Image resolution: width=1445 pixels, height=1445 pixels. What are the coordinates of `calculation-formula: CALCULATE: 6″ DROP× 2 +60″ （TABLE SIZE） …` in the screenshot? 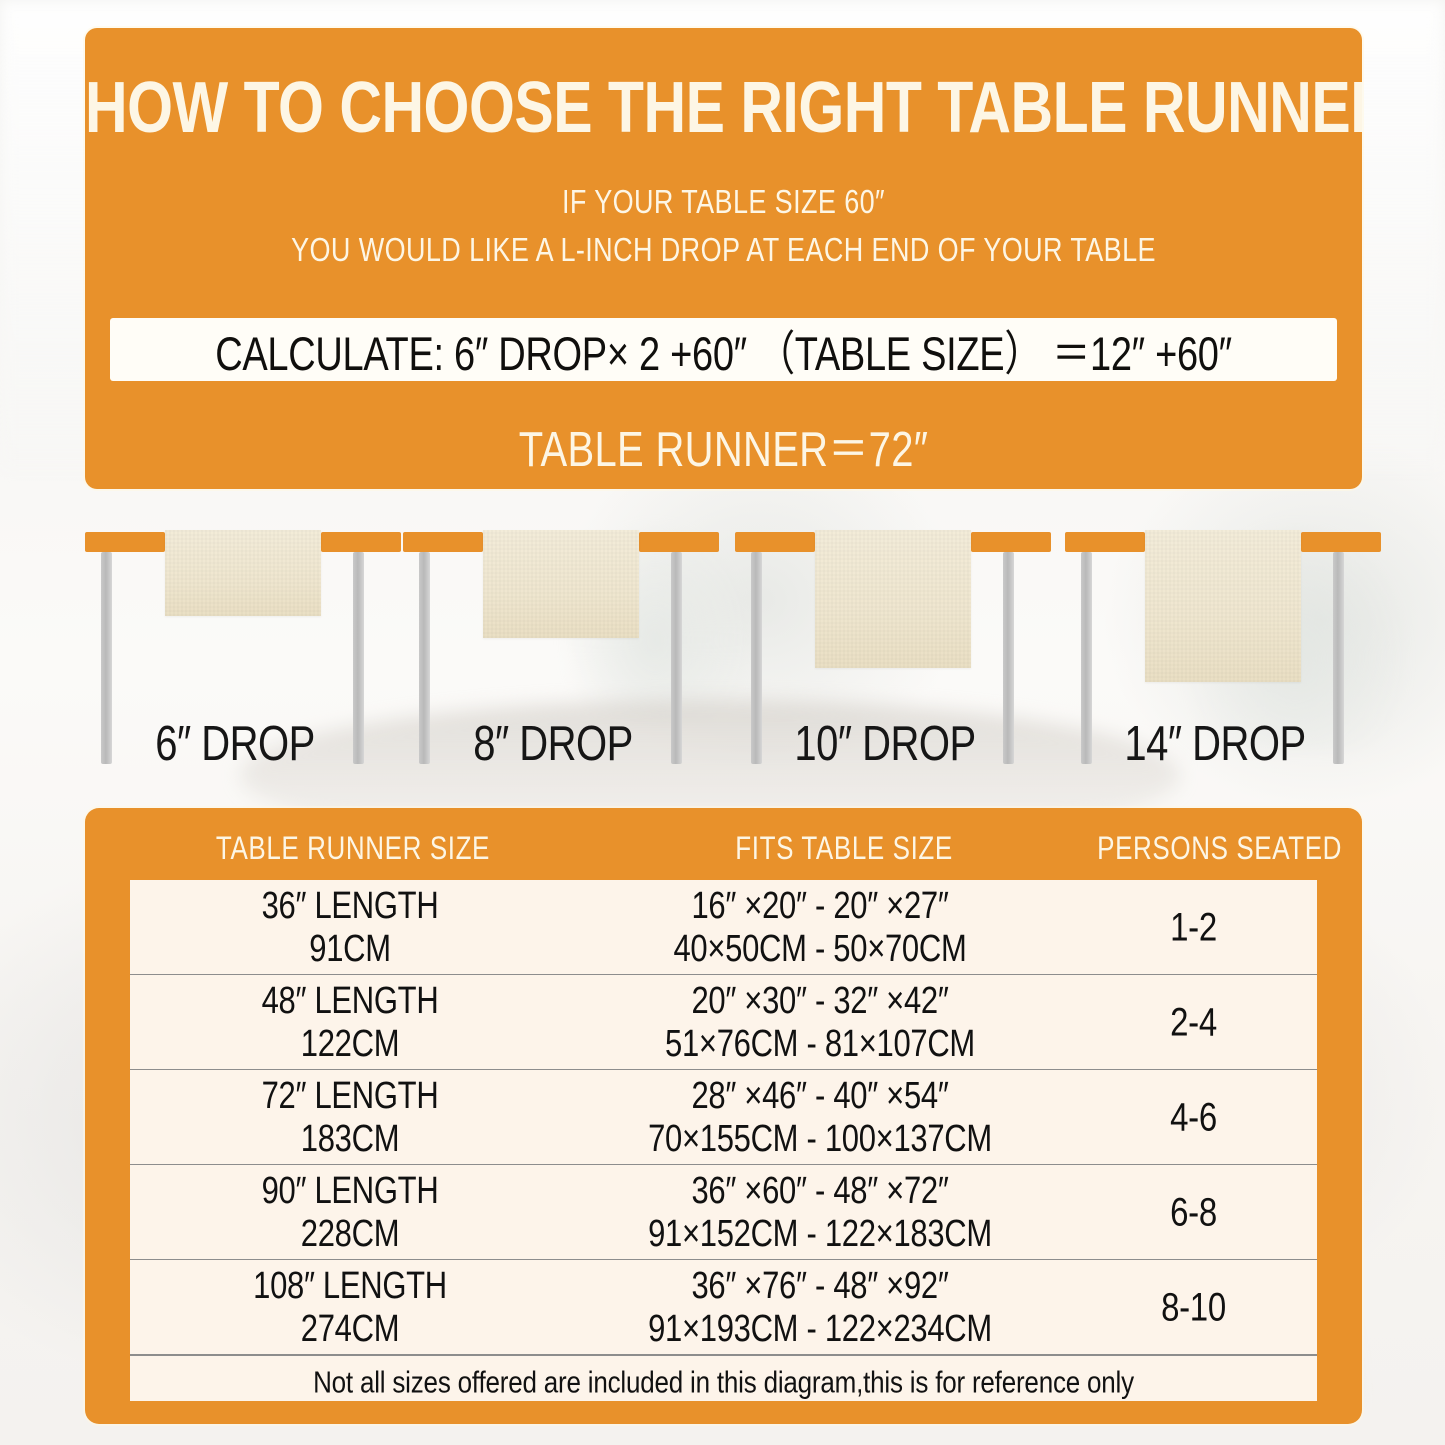 It's located at (723, 355).